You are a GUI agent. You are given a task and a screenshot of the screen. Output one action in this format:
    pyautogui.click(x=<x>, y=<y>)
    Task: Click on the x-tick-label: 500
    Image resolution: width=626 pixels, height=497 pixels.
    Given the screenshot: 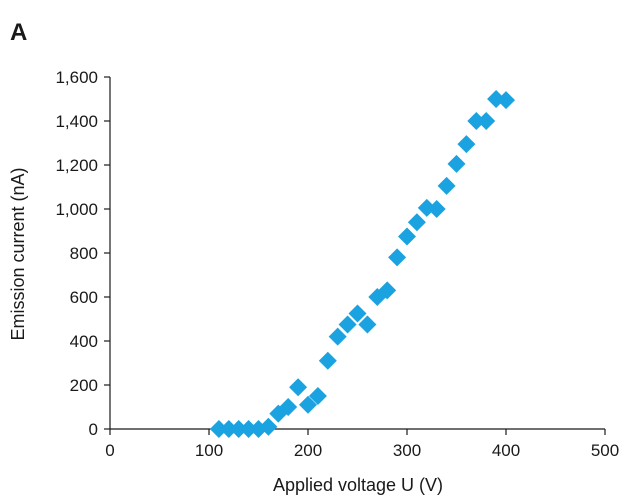 What is the action you would take?
    pyautogui.click(x=605, y=450)
    